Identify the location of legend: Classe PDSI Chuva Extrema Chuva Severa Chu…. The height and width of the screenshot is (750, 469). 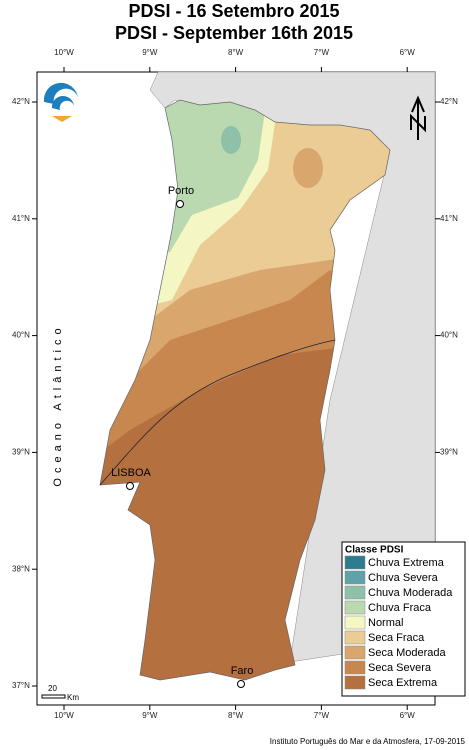
(403, 619).